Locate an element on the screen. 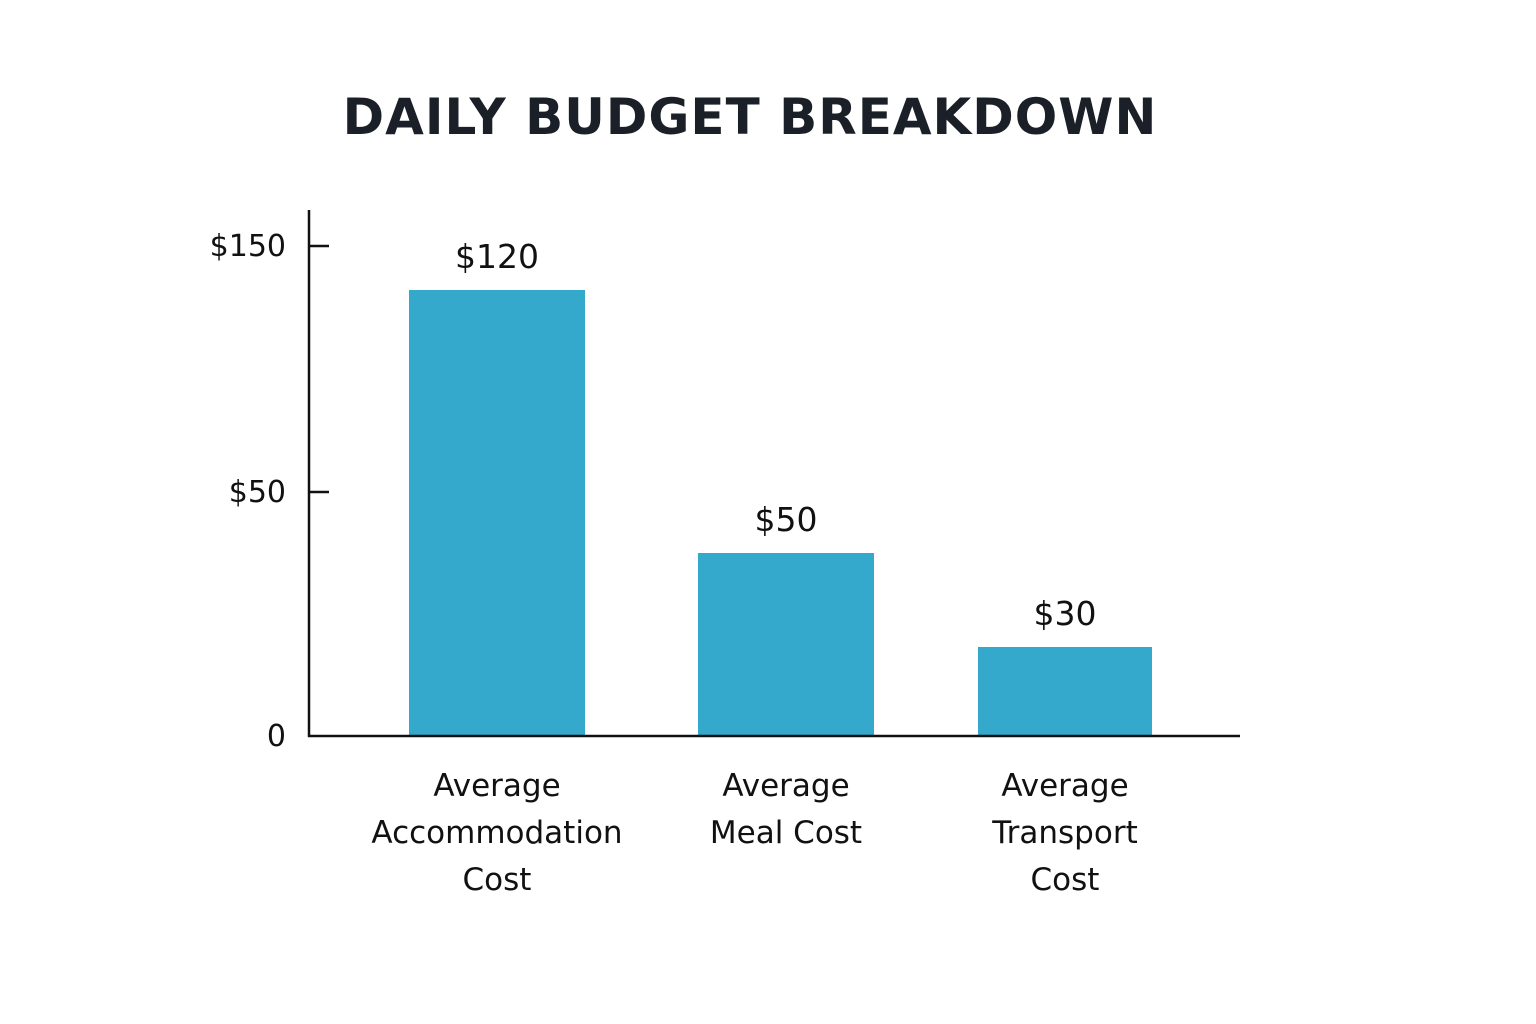 Image resolution: width=1536 pixels, height=1024 pixels. bar-value-label: $30 is located at coordinates (1065, 613).